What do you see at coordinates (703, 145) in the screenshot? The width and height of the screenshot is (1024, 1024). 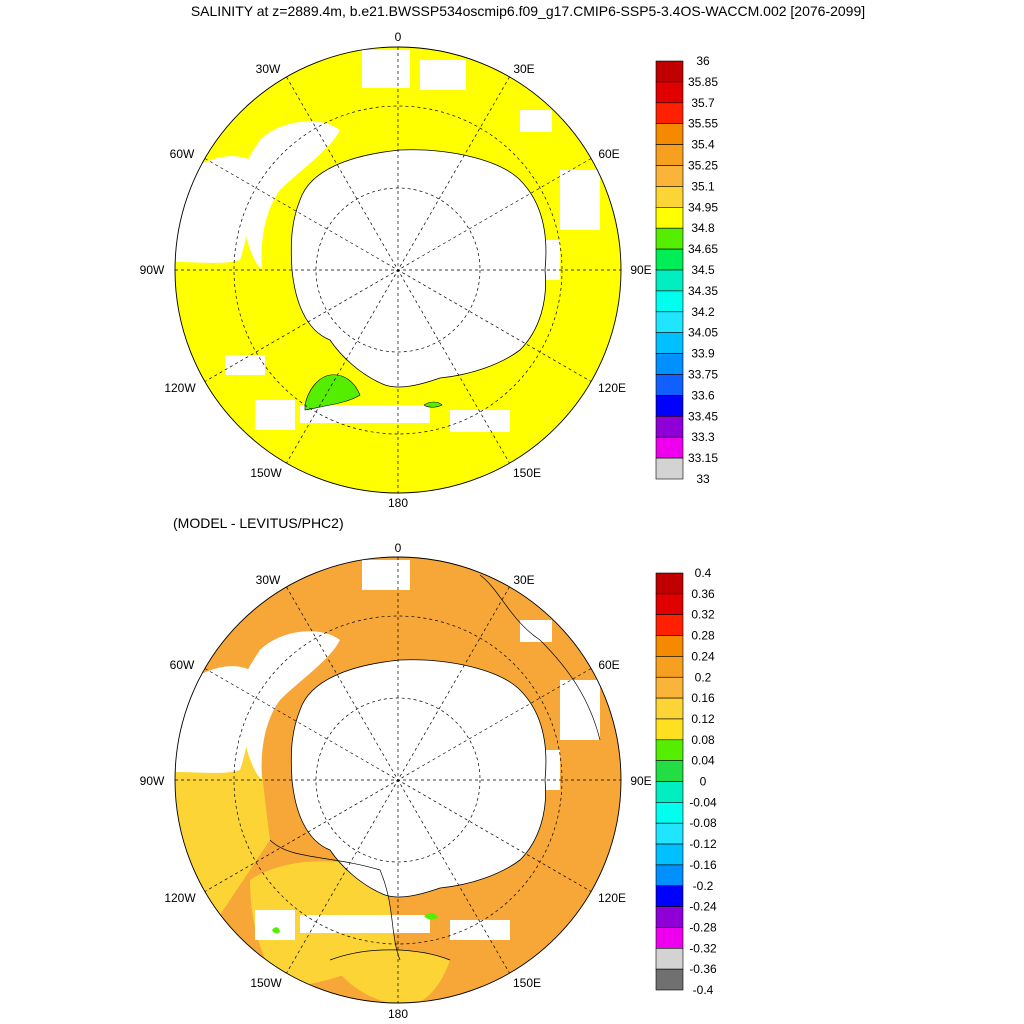 I see `colorbar-tick-label: 35.4` at bounding box center [703, 145].